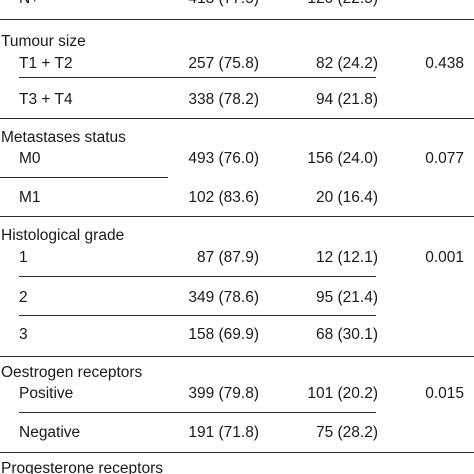 The width and height of the screenshot is (474, 474). What do you see at coordinates (346, 197) in the screenshot?
I see `count-col-2: 20 (16.4)` at bounding box center [346, 197].